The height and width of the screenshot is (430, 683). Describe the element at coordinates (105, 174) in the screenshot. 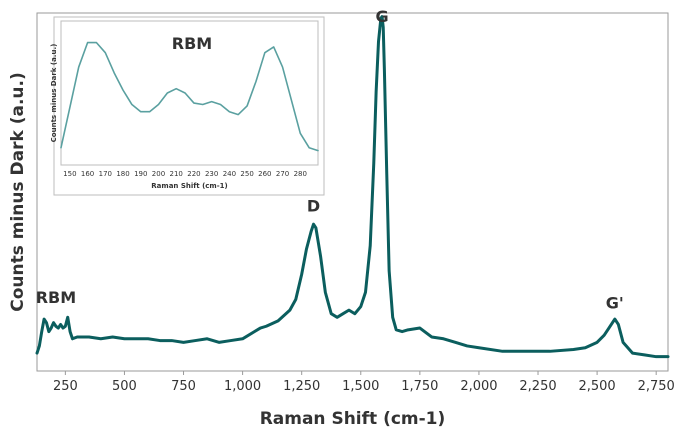

I see `inset-x-tick-label: 170` at that location.